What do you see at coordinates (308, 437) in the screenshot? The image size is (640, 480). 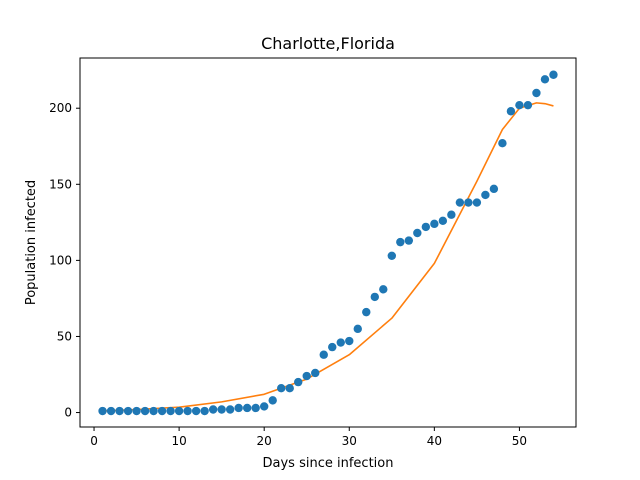 I see `x-axis-ticks: 0 10 20 30 40 50` at bounding box center [308, 437].